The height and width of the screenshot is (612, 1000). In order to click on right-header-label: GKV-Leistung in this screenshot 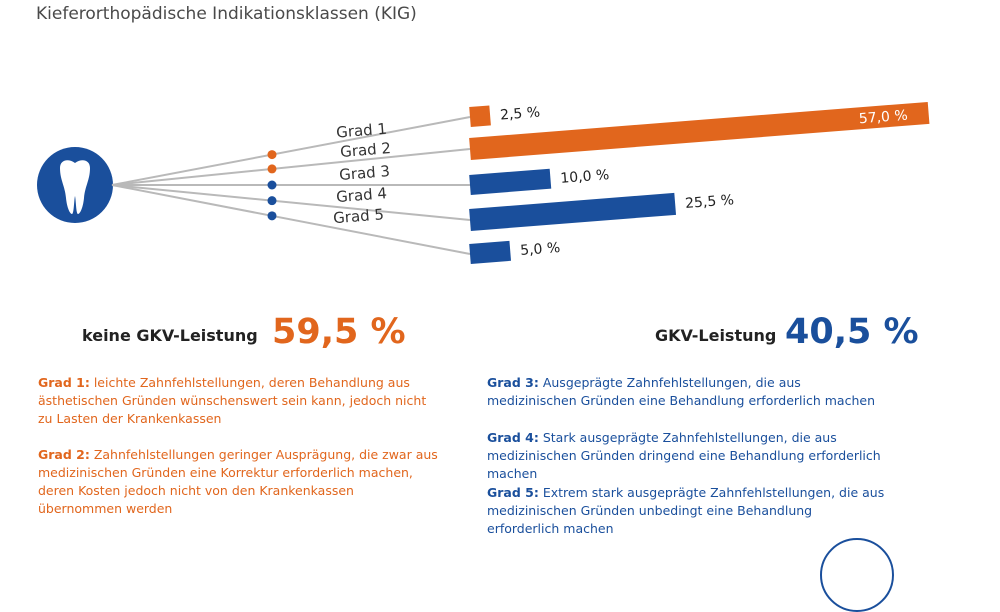, I will do `click(716, 335)`.